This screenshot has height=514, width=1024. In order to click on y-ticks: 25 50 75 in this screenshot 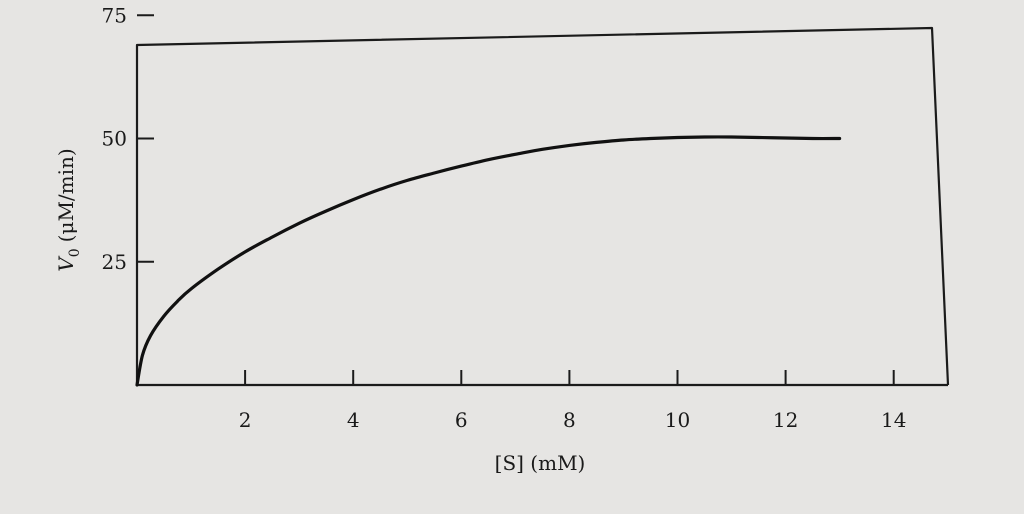, I will do `click(128, 138)`.